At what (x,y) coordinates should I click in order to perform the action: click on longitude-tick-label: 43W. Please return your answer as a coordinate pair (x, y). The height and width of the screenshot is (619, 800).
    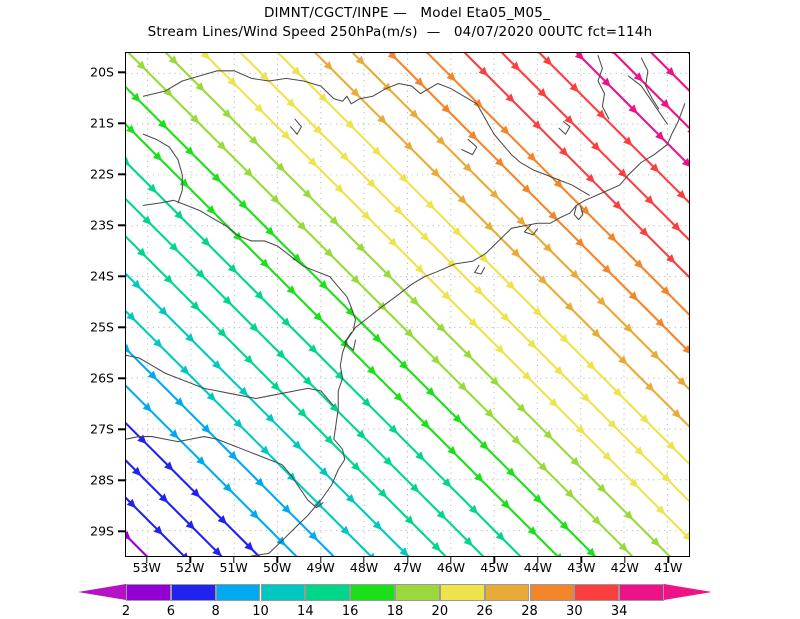
    Looking at the image, I should click on (581, 567).